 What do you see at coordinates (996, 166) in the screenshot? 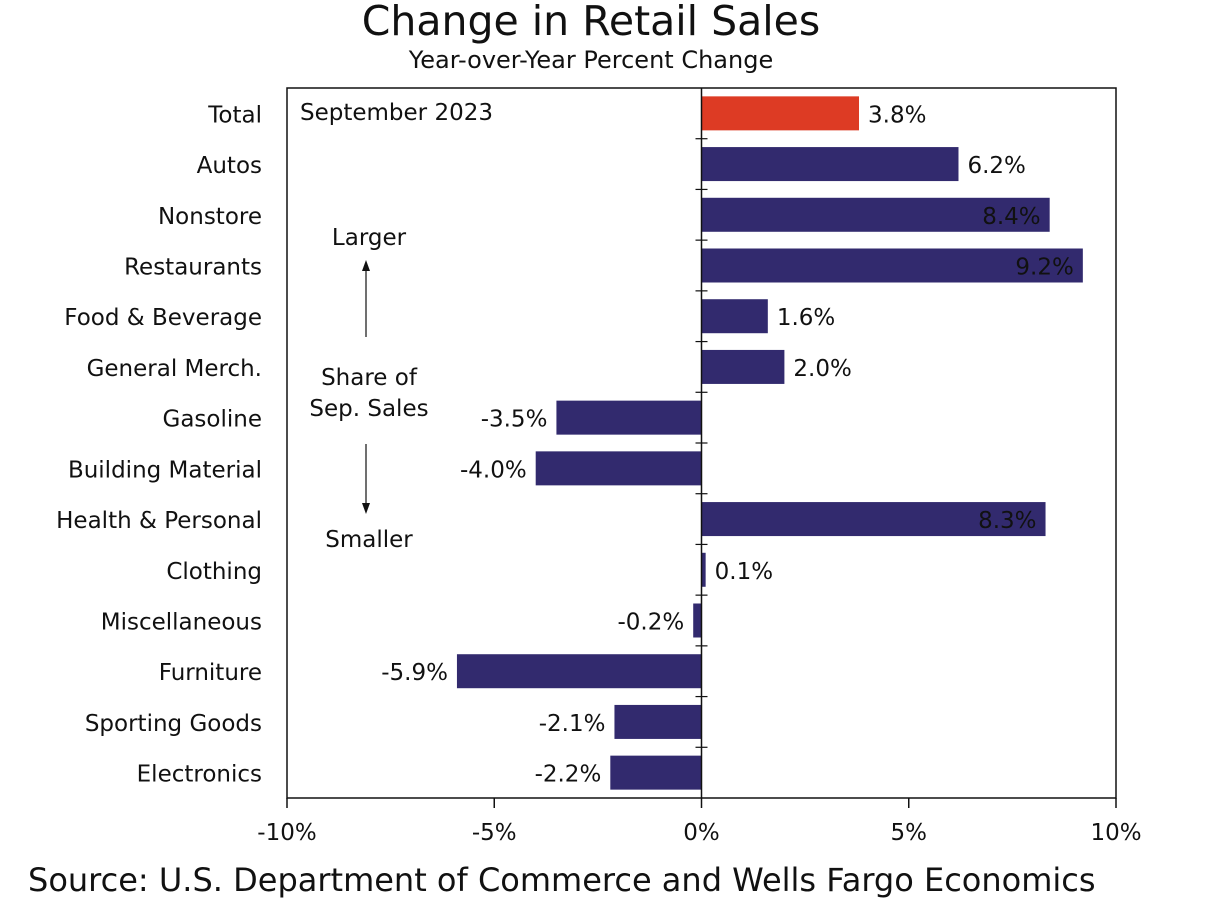
I see `data-label: 6.2%` at bounding box center [996, 166].